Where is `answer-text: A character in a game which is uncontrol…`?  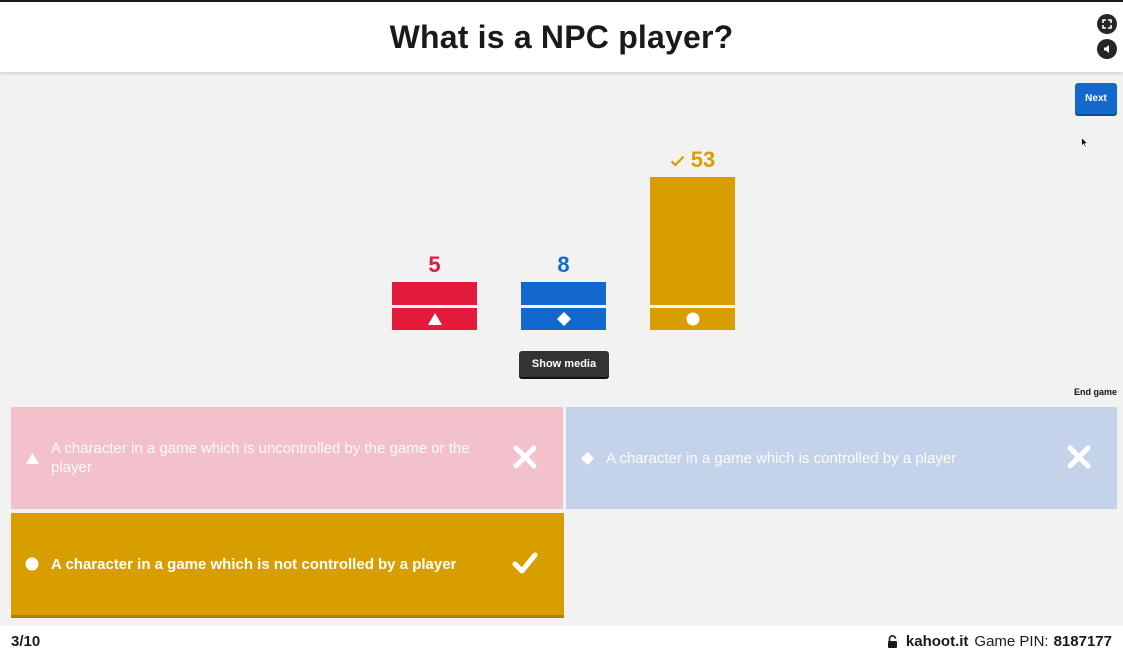
answer-text: A character in a game which is uncontrol… is located at coordinates (260, 458).